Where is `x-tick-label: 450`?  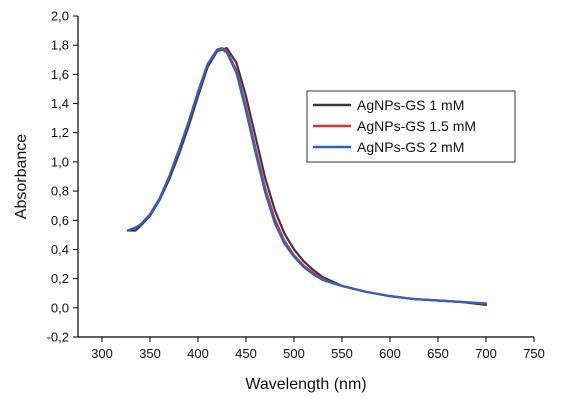
x-tick-label: 450 is located at coordinates (246, 353).